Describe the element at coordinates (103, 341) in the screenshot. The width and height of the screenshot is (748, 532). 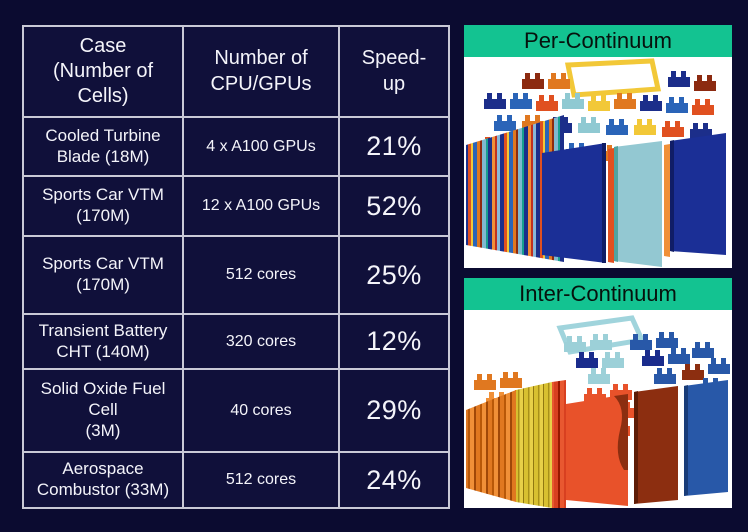
I see `case-cell: Transient Battery CHT (140M)` at that location.